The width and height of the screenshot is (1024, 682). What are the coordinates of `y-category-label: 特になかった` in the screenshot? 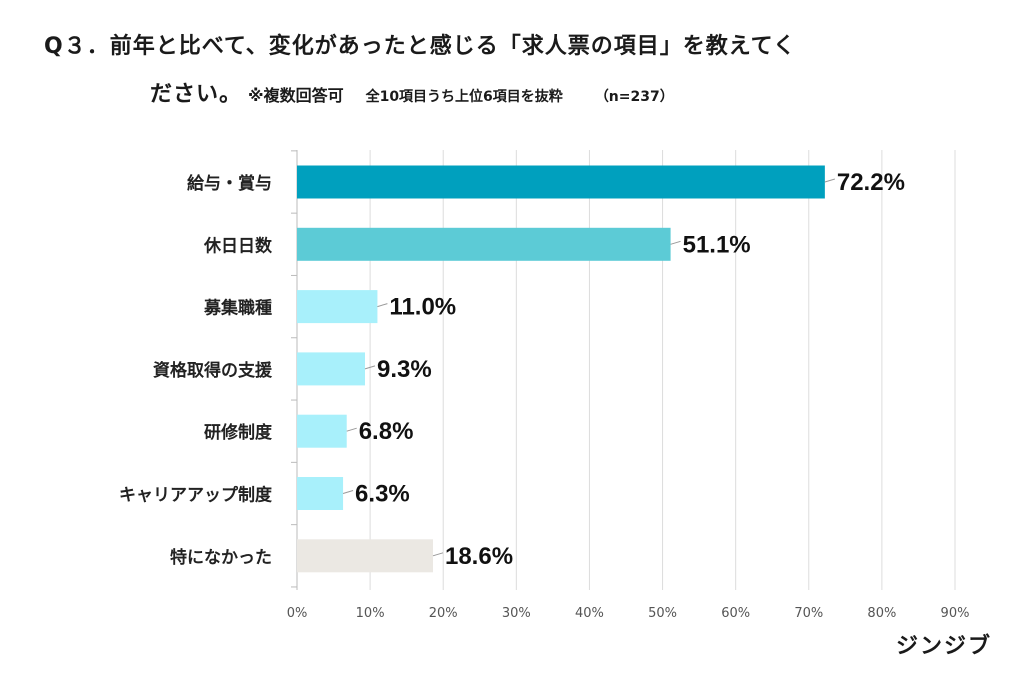 It's located at (221, 557).